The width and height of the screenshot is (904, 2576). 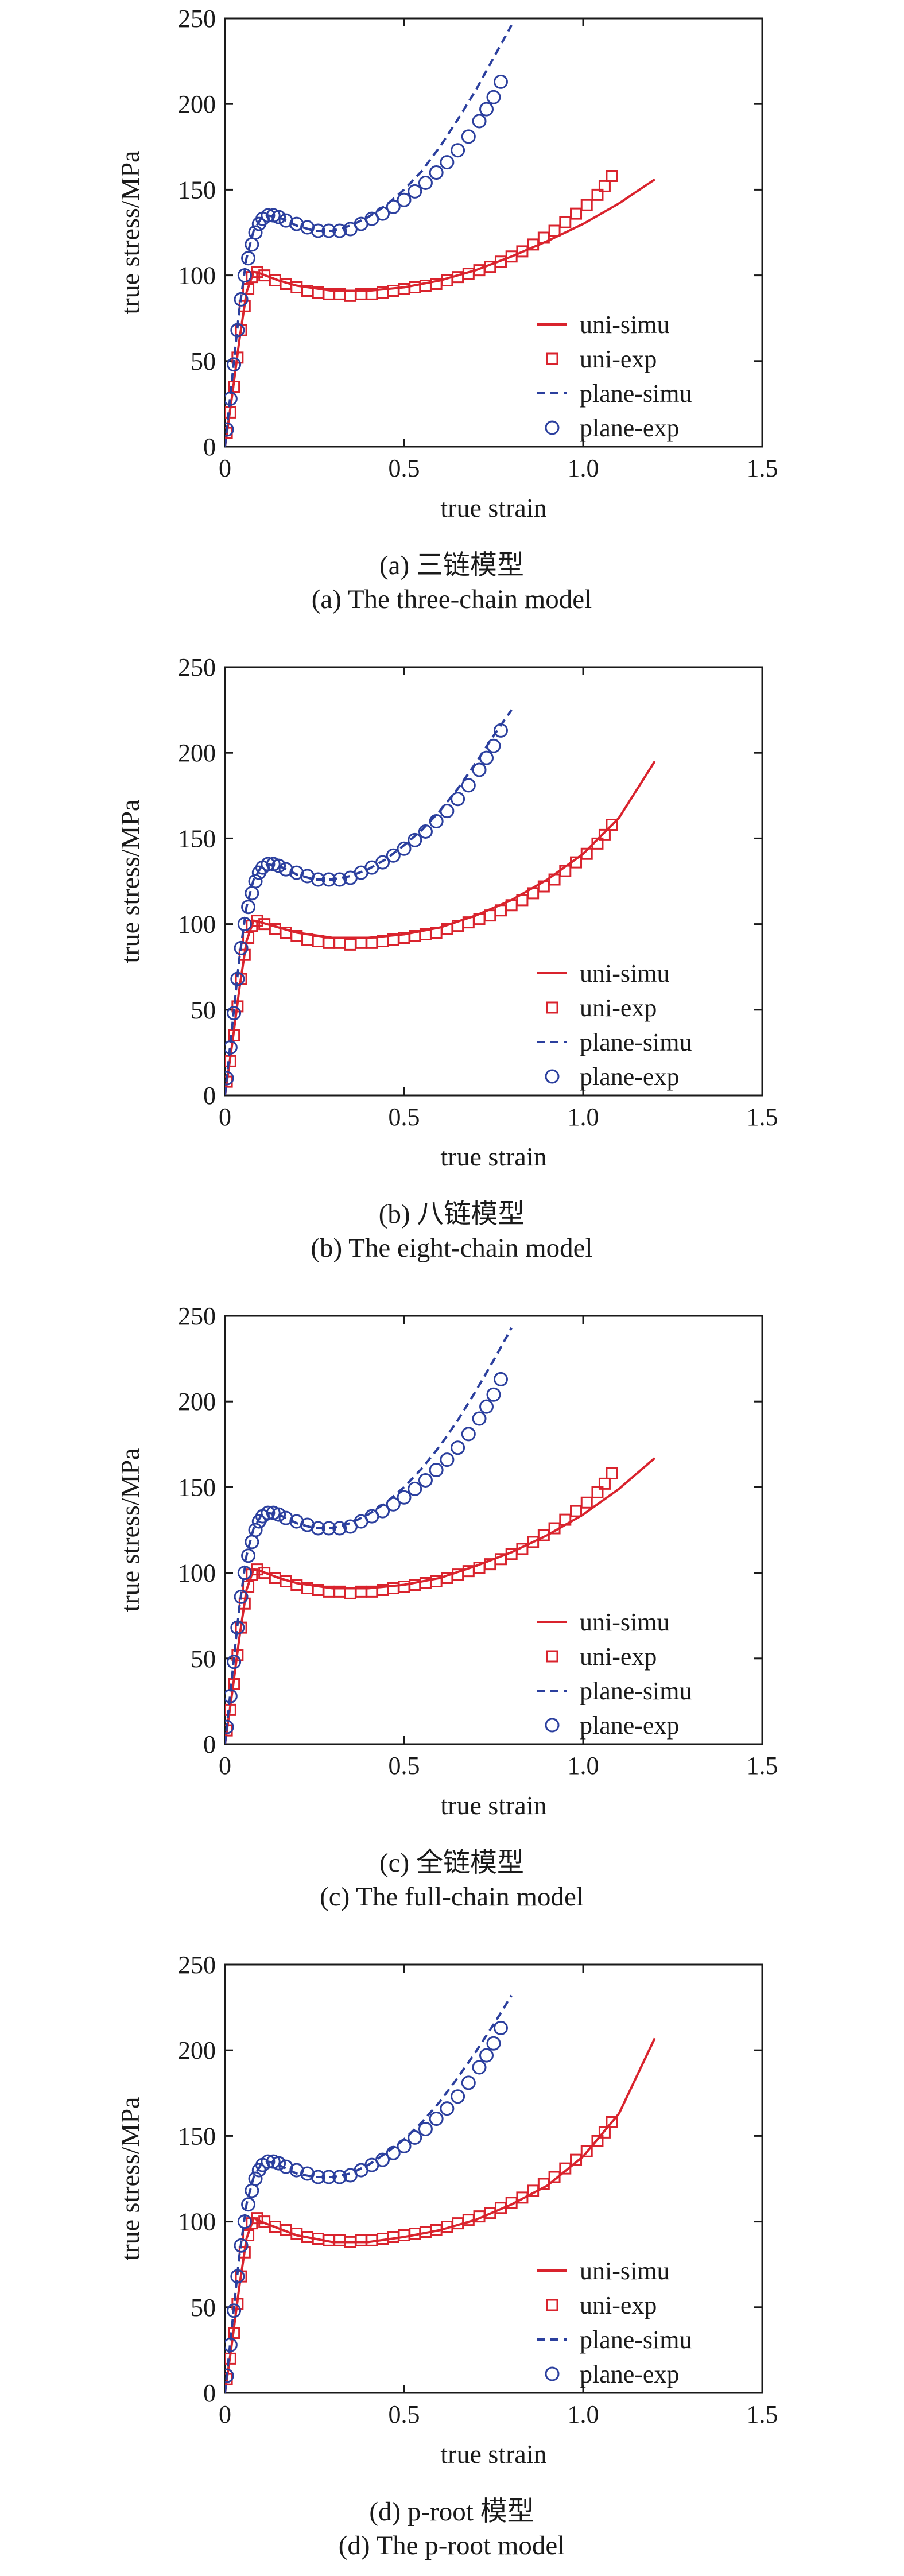 What do you see at coordinates (366, 255) in the screenshot?
I see `series-plane-exp` at bounding box center [366, 255].